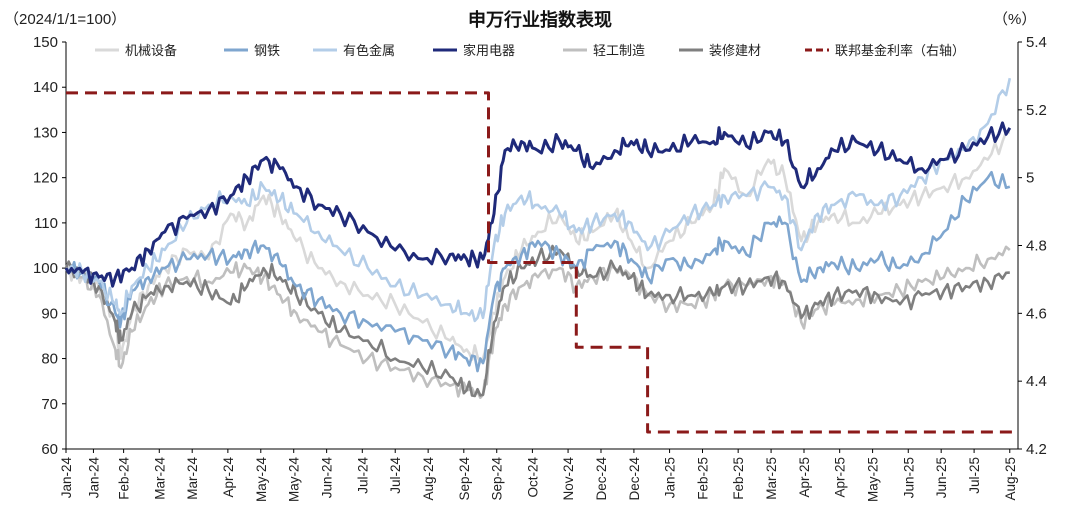 The height and width of the screenshot is (531, 1080). What do you see at coordinates (124, 478) in the screenshot?
I see `x-tick-label: Feb-24` at bounding box center [124, 478].